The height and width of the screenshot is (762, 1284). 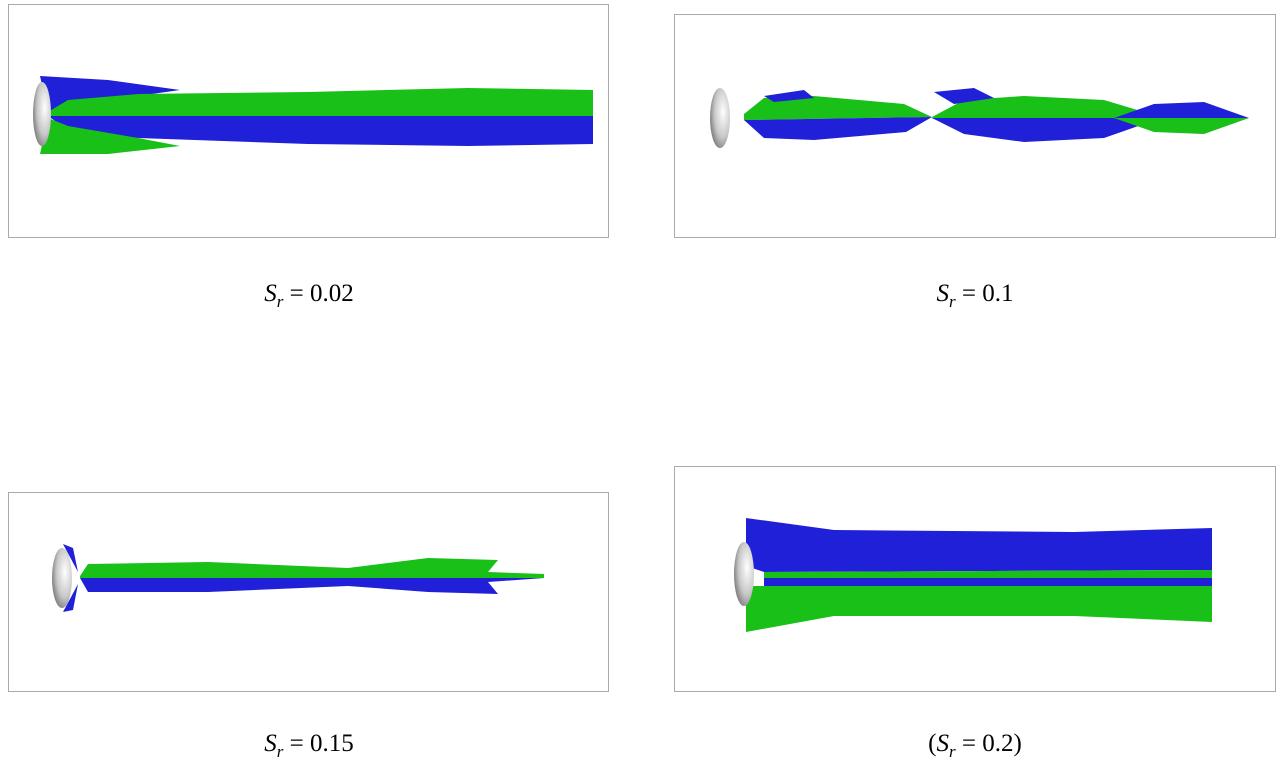 I want to click on caption-part: = 0.15, so click(x=318, y=743).